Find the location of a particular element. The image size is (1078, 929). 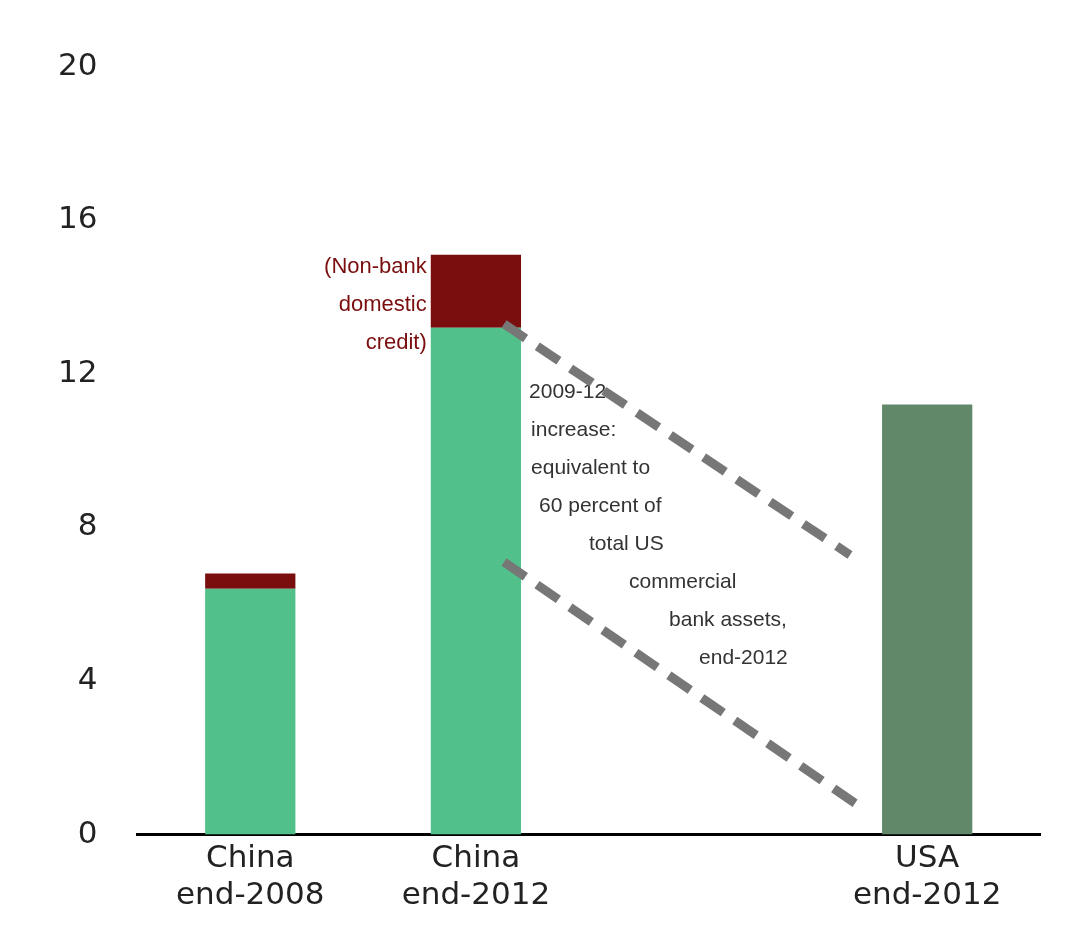

x-tick-label: China end-2012 is located at coordinates (476, 875).